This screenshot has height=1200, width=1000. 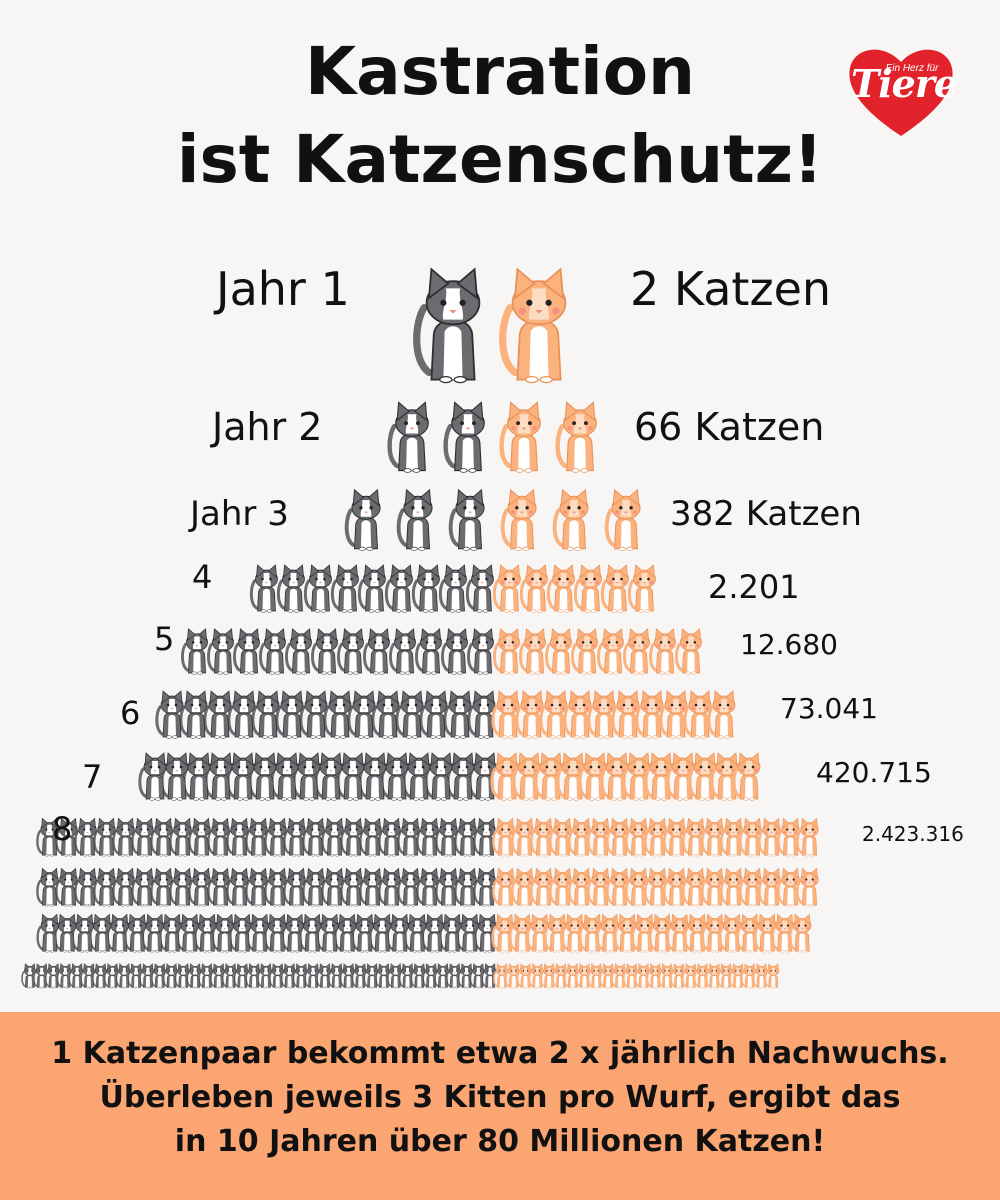 I want to click on year-label-7: 7, so click(x=92, y=777).